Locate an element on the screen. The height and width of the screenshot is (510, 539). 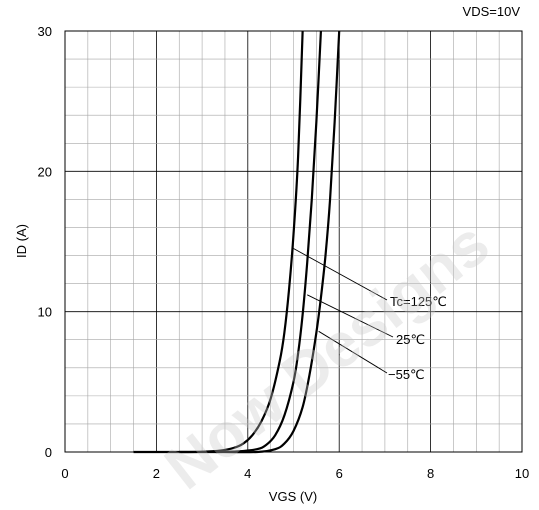
annotation-leaders is located at coordinates (343, 311).